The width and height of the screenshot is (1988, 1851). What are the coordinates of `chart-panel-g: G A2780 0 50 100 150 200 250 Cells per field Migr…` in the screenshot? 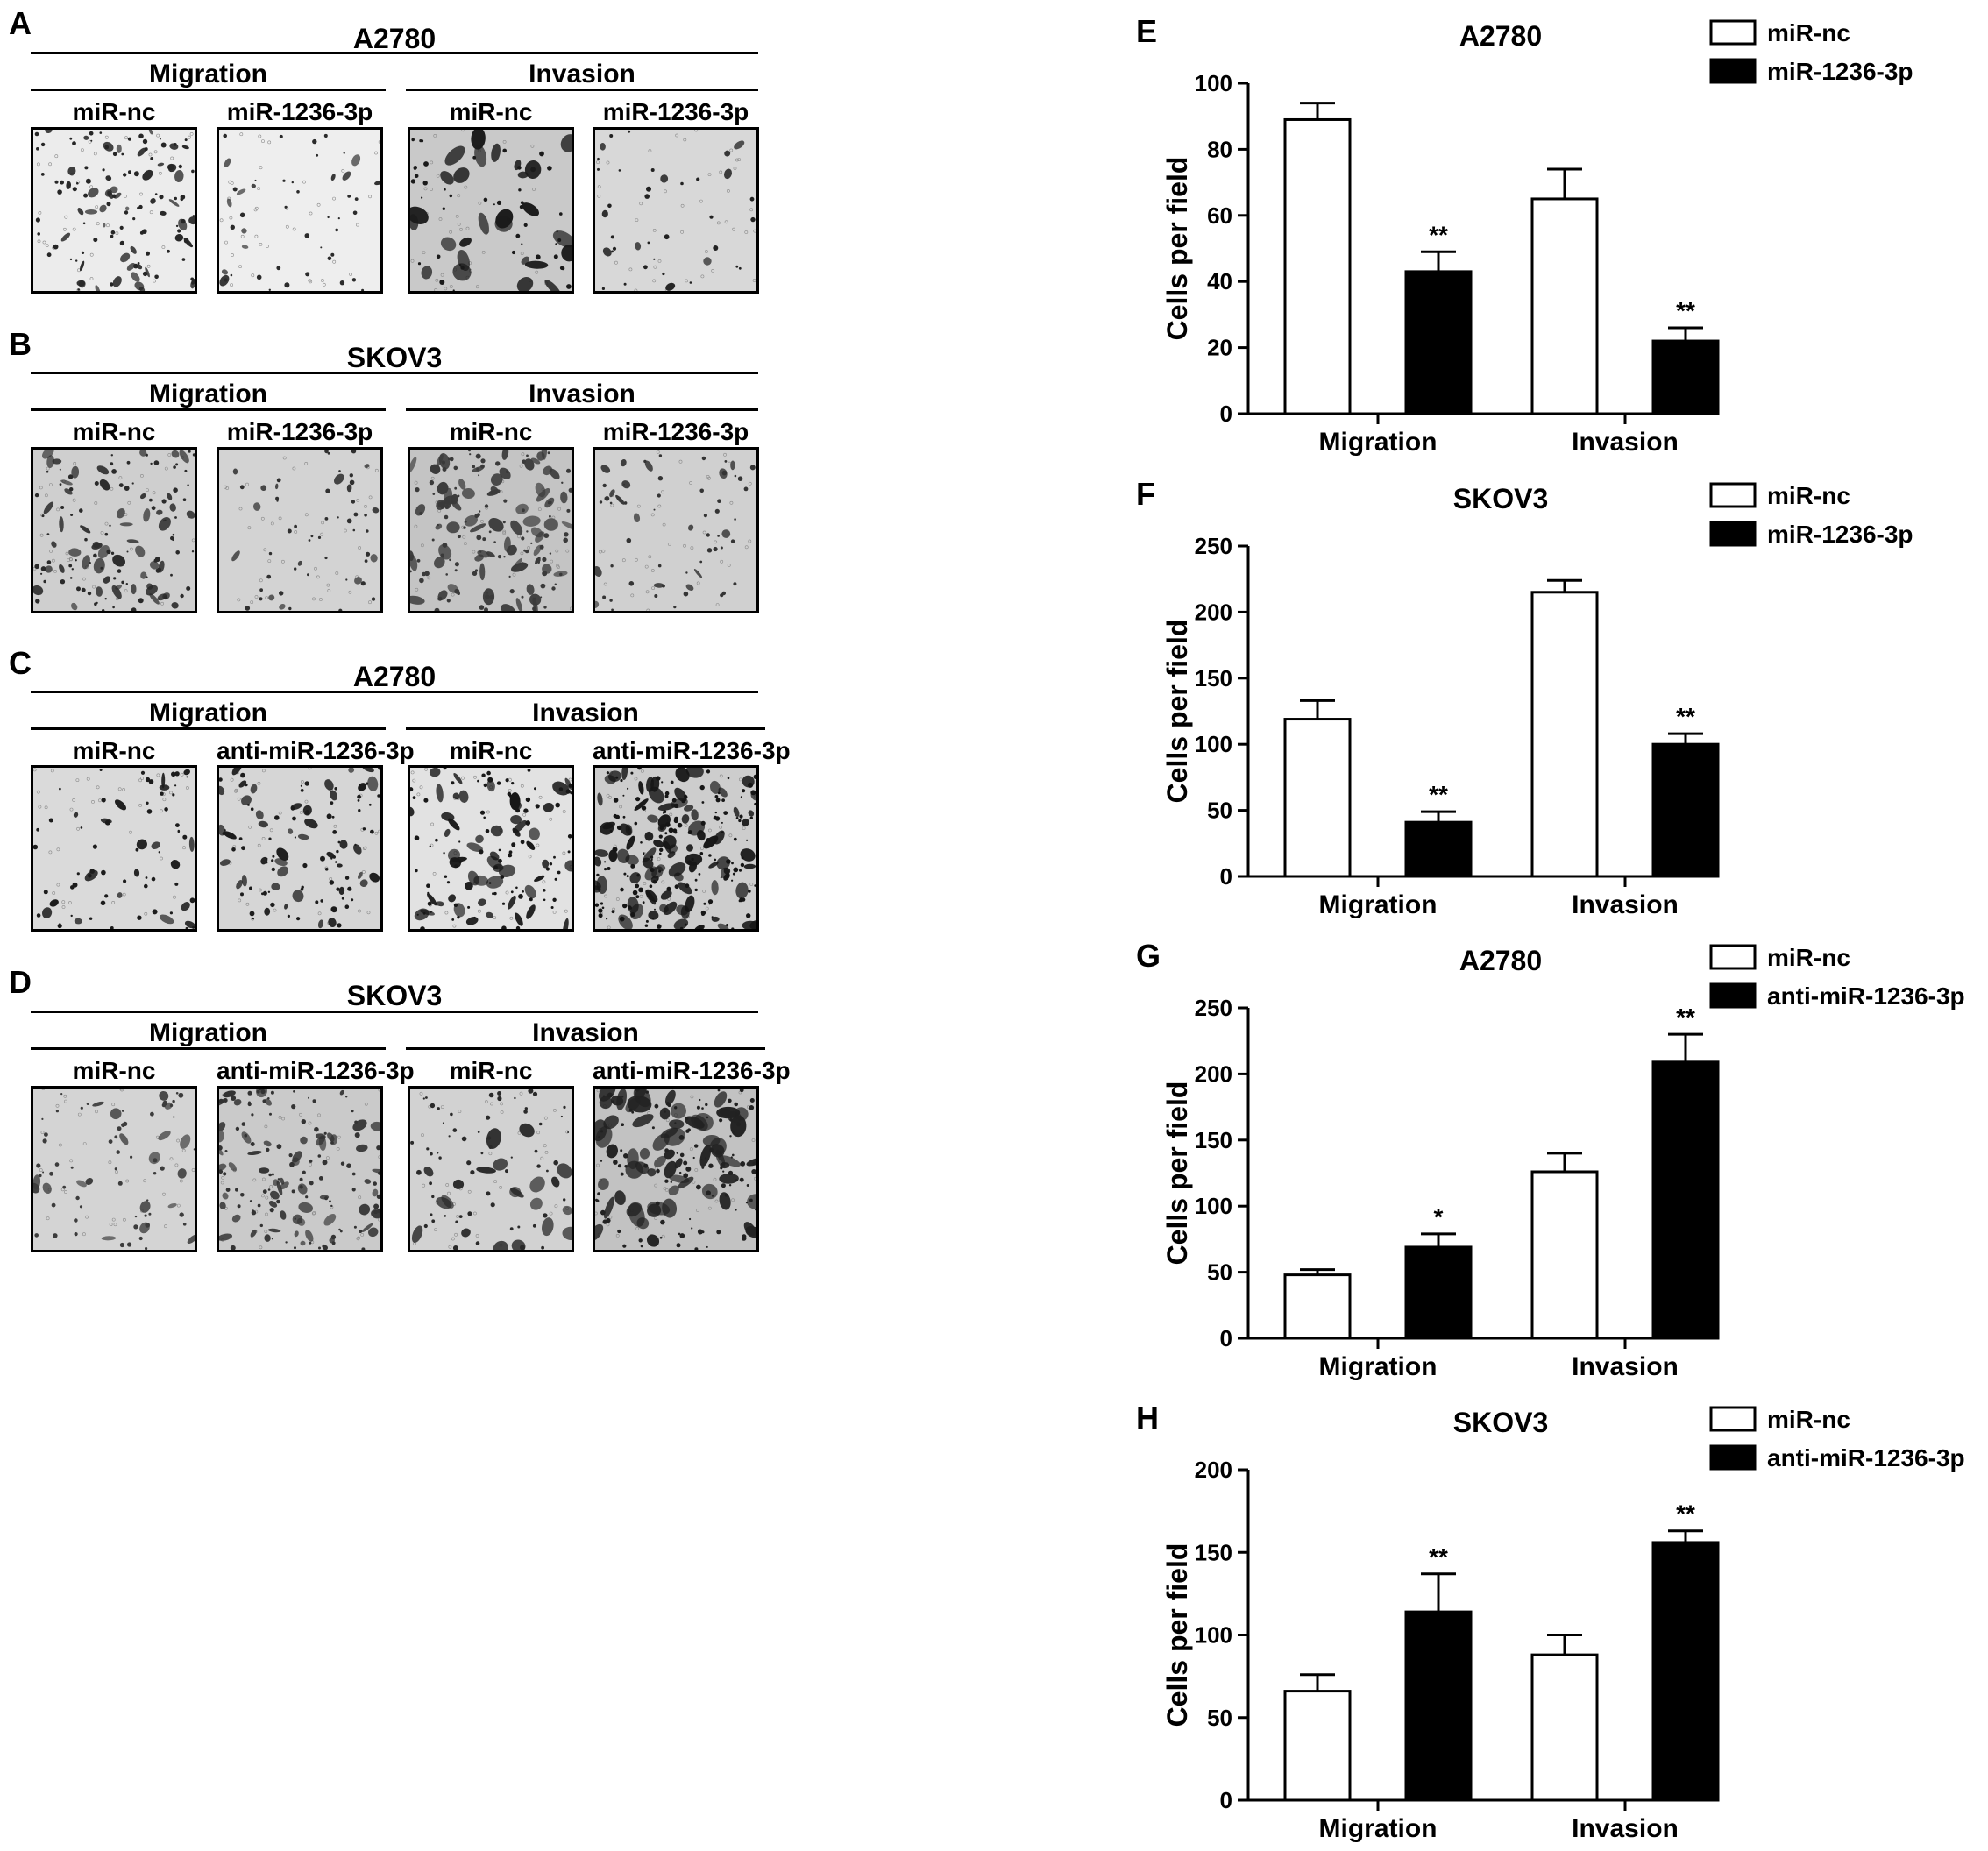 It's located at (1550, 1160).